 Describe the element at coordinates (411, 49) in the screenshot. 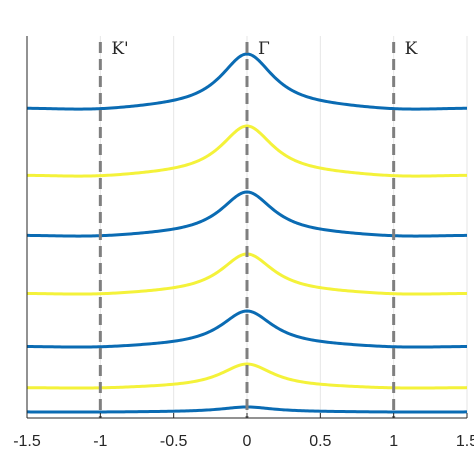

I see `marker-label-3: K` at that location.